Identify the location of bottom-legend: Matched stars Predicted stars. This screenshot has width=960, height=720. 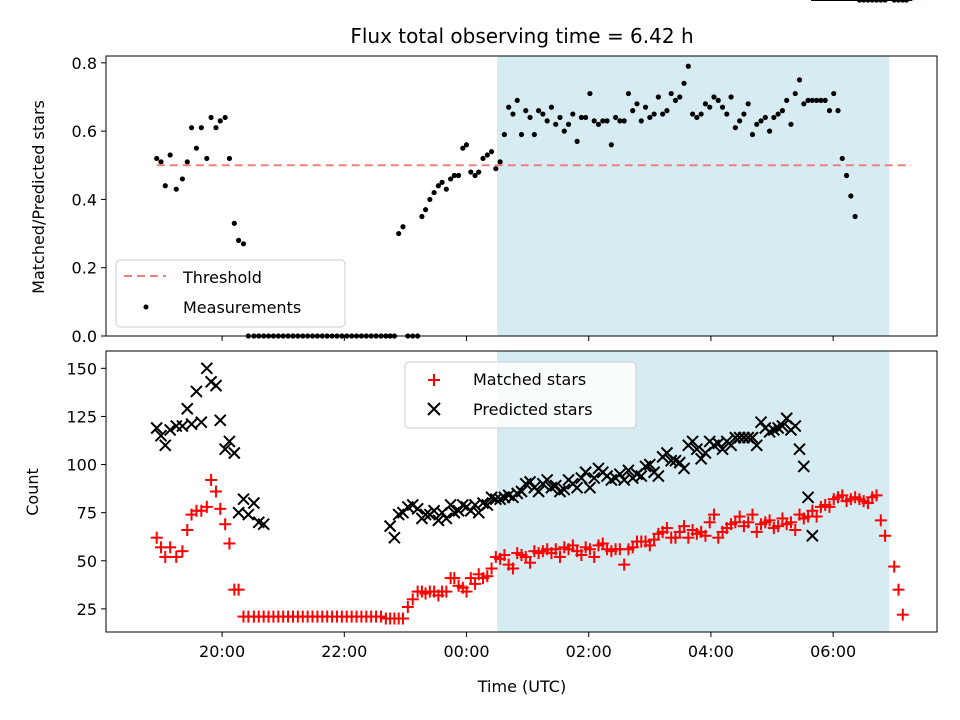
(520, 395).